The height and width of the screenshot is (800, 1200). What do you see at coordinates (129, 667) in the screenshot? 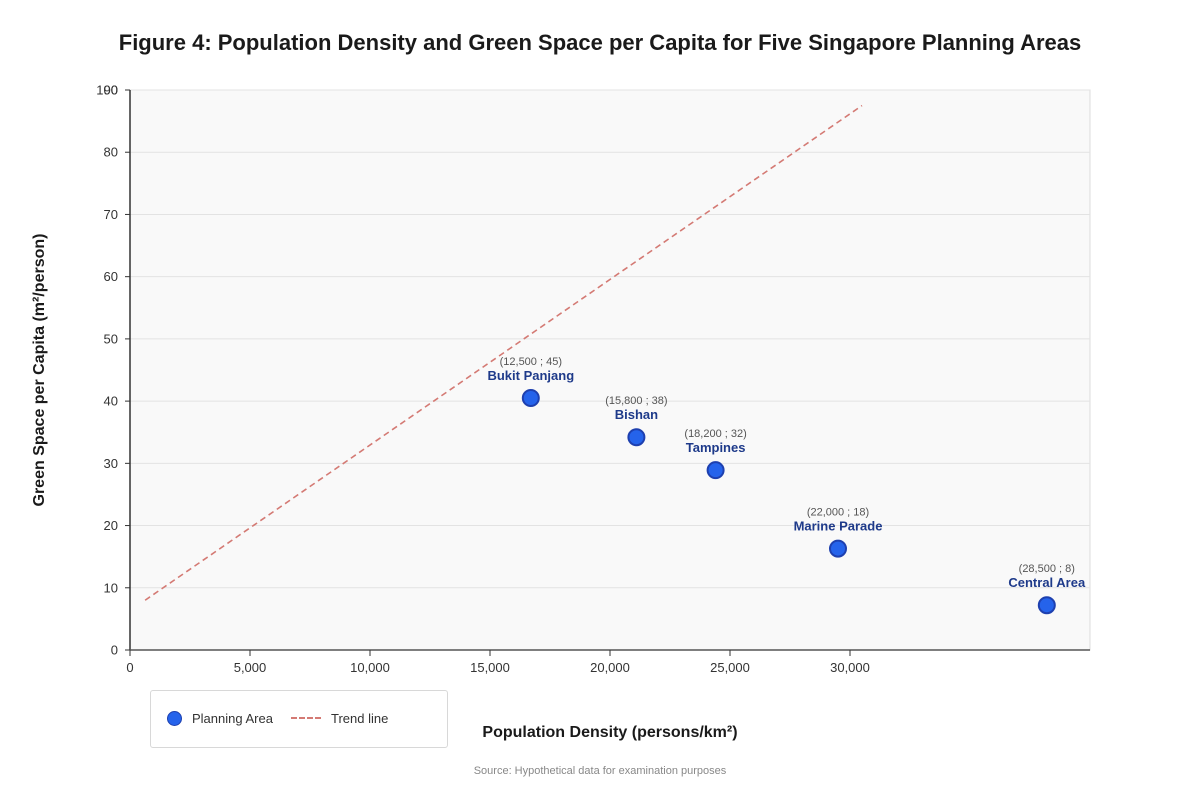
I see `x-tick-label: 0` at bounding box center [129, 667].